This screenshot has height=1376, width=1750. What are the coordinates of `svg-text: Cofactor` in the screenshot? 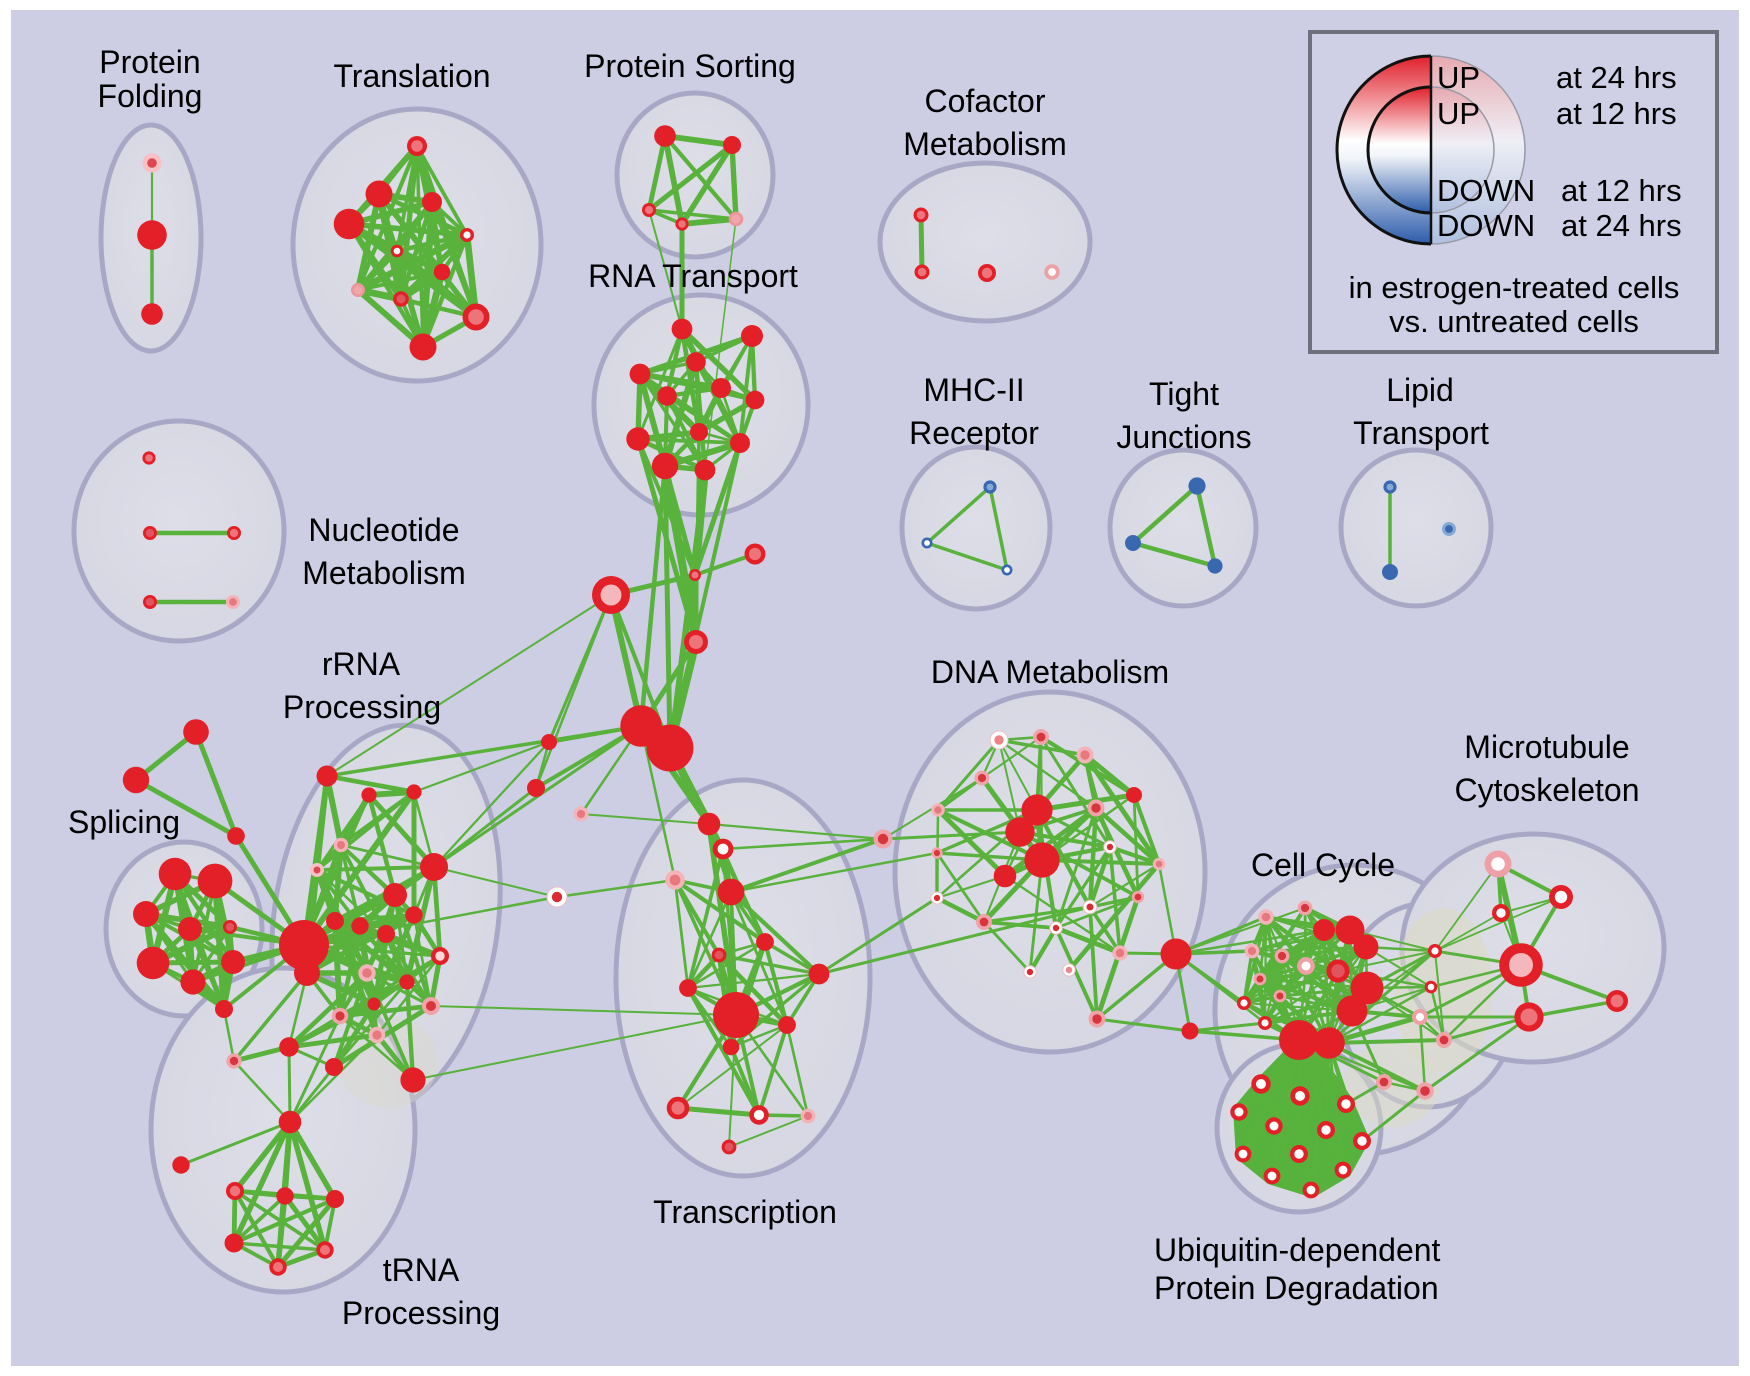 It's located at (985, 101).